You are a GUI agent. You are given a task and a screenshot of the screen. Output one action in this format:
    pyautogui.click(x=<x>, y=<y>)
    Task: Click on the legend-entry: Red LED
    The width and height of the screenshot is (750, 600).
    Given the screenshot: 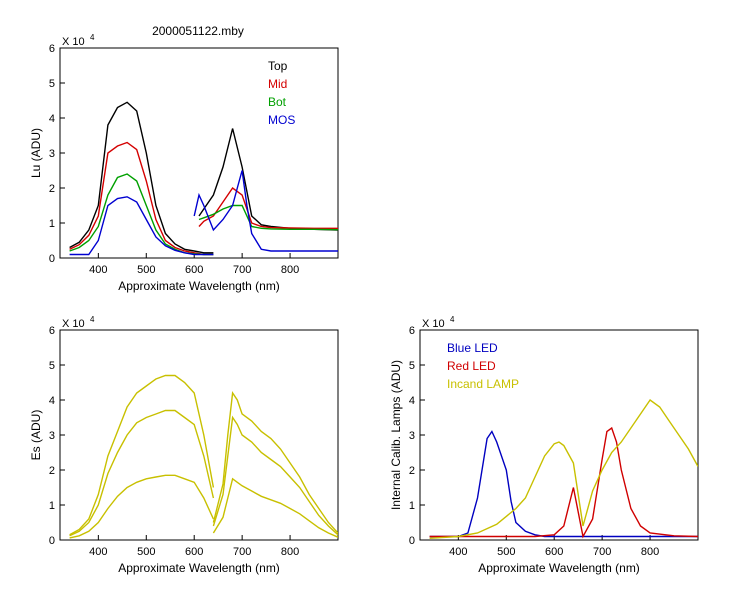 What is the action you would take?
    pyautogui.click(x=471, y=366)
    